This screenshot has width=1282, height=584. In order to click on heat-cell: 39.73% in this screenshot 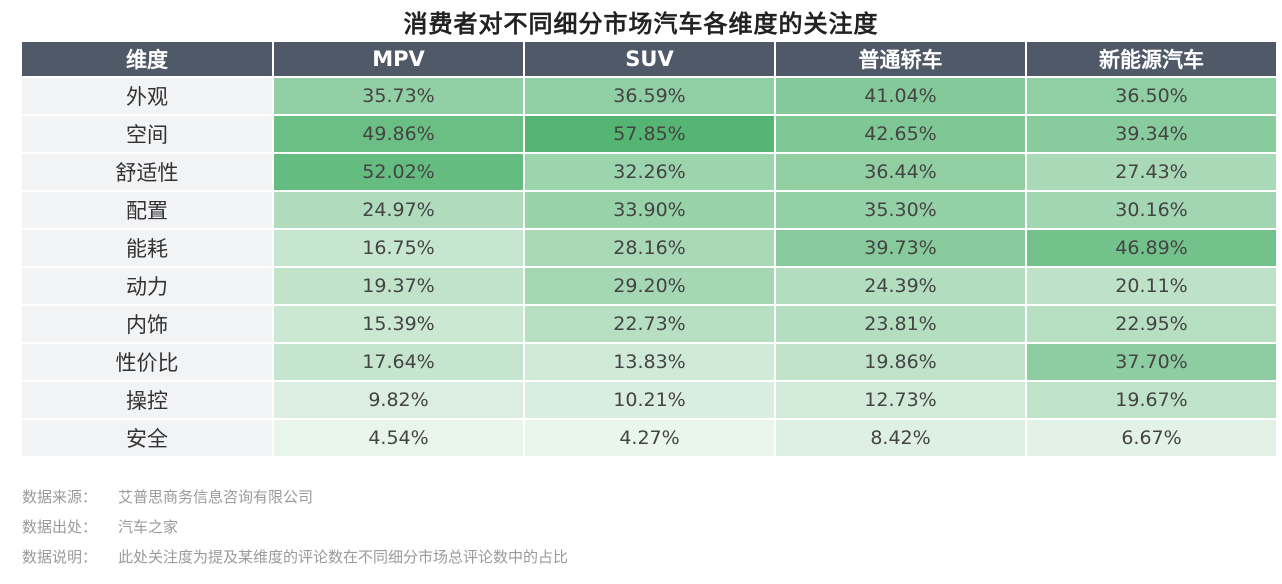, I will do `click(900, 248)`.